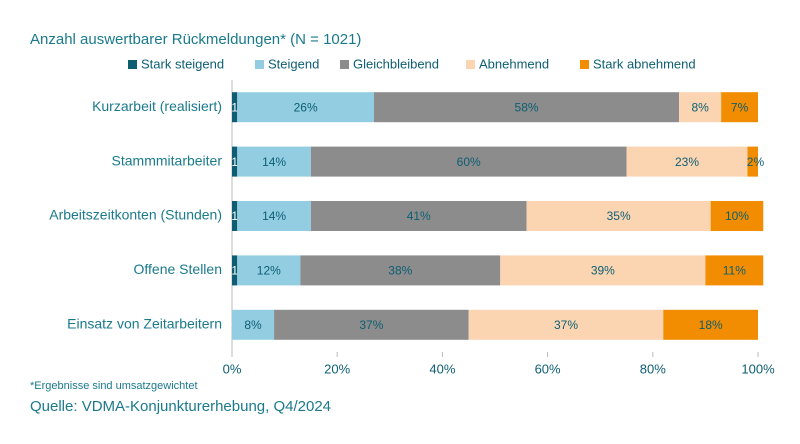 Image resolution: width=800 pixels, height=444 pixels. I want to click on x-tick-label: 60%, so click(548, 368).